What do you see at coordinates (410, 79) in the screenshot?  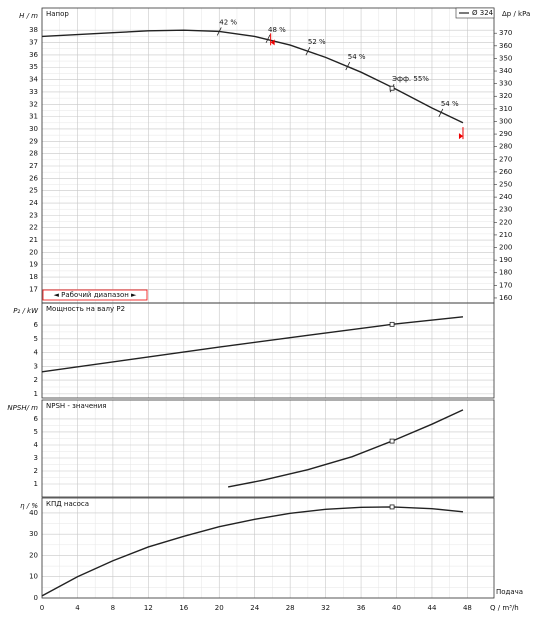 I see `efficiency-label: Эфф. 55%` at bounding box center [410, 79].